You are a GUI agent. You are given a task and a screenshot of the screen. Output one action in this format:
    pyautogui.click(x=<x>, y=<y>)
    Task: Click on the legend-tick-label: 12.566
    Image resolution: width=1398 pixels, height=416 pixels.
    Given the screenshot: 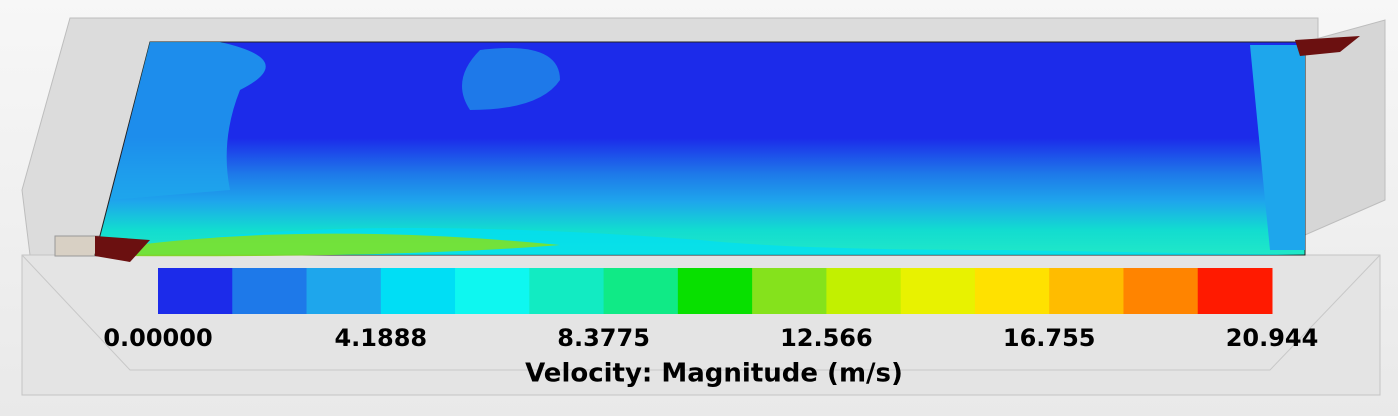 What is the action you would take?
    pyautogui.click(x=826, y=338)
    